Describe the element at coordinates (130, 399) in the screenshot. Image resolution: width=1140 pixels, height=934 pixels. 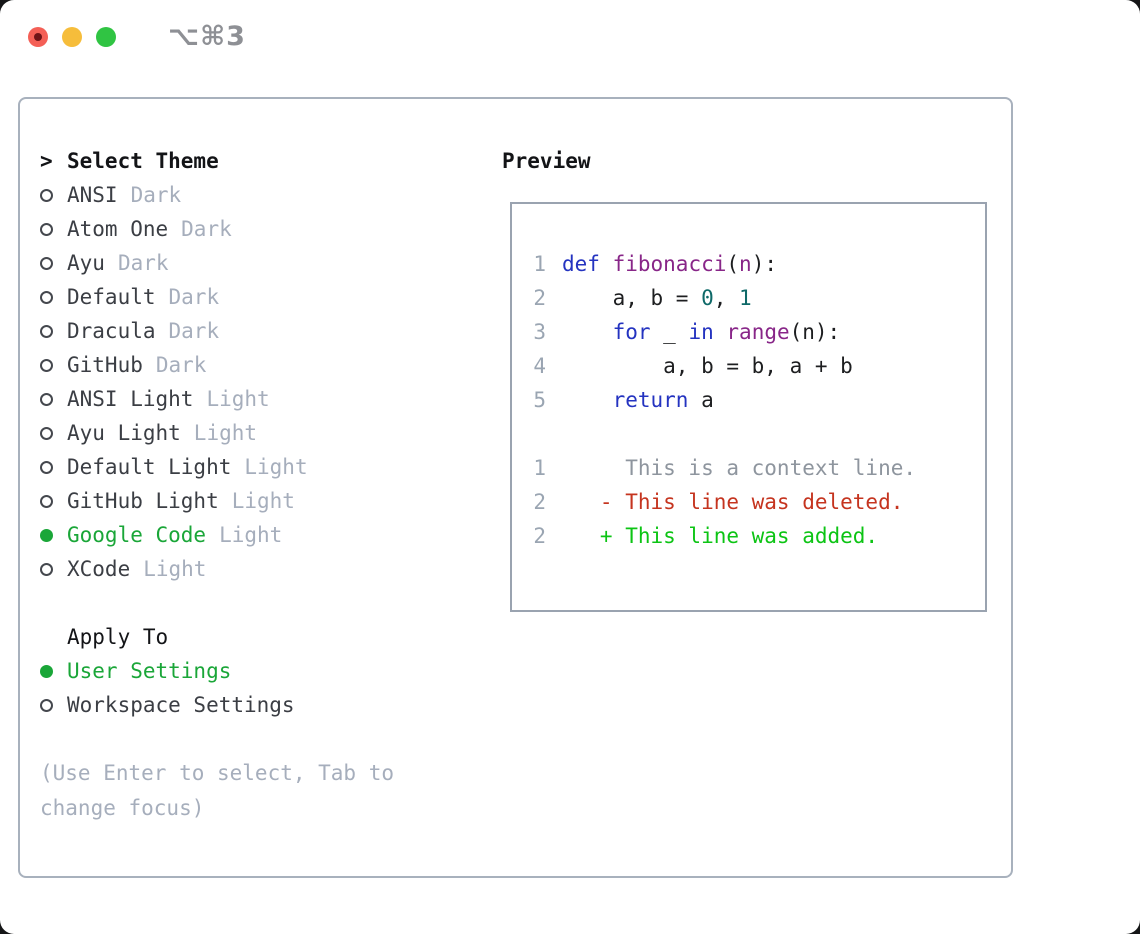
I see `theme-name: ANSI Light` at that location.